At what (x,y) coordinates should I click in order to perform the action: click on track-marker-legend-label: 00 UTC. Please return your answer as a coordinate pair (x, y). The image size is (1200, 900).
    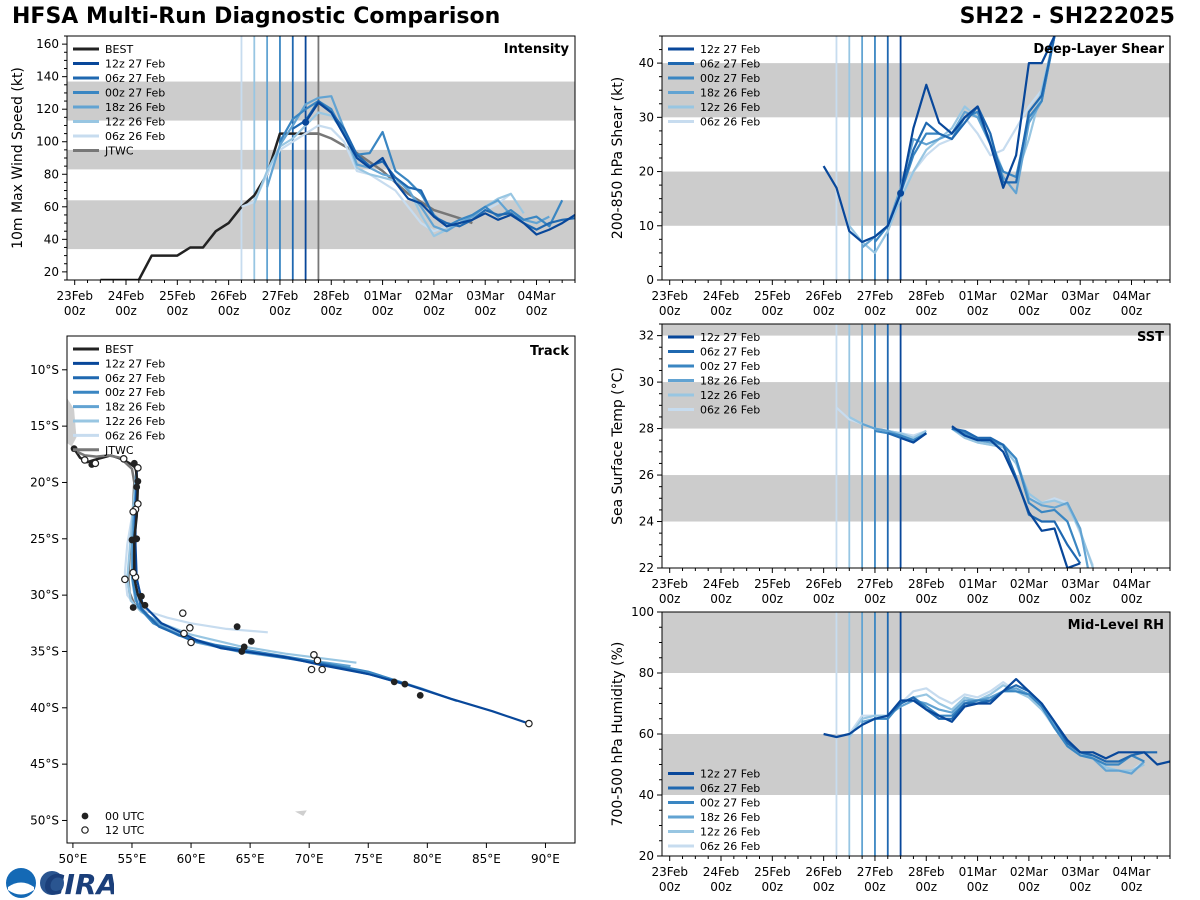
    Looking at the image, I should click on (125, 816).